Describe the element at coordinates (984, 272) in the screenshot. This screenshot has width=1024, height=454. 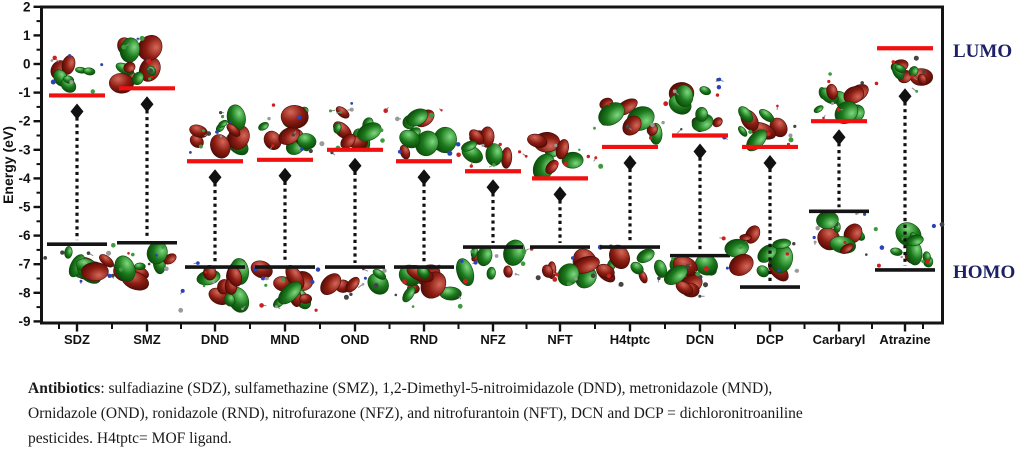
I see `homo-right-label: HOMO` at that location.